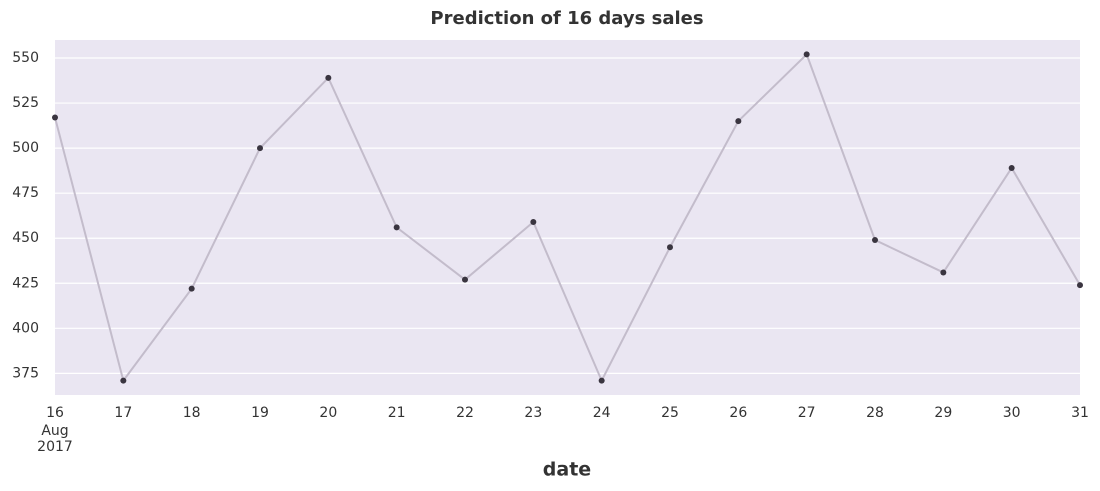  What do you see at coordinates (567, 470) in the screenshot?
I see `x-axis-label: date` at bounding box center [567, 470].